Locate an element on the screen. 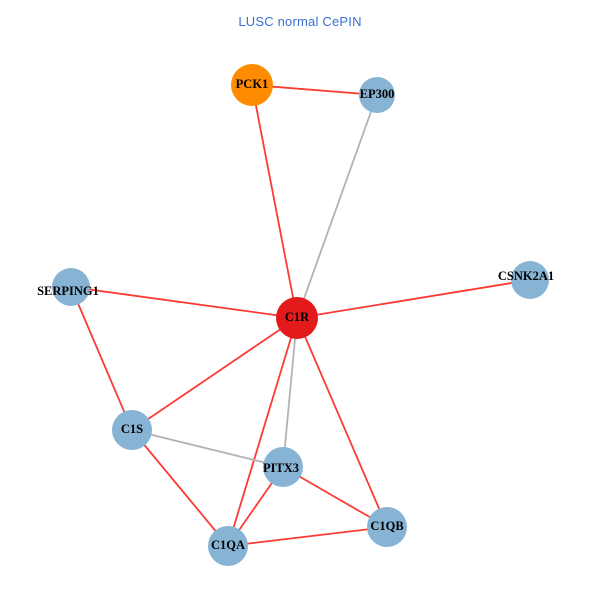  node-label-pck1: PCK1 is located at coordinates (252, 84).